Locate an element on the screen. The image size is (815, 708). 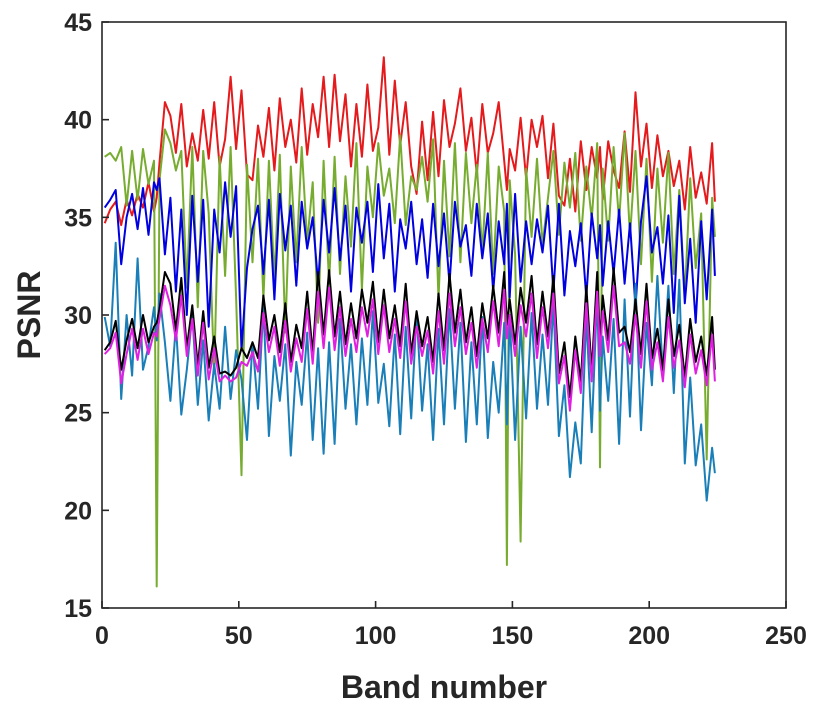
y-axis-title: PSNR is located at coordinates (29, 315).